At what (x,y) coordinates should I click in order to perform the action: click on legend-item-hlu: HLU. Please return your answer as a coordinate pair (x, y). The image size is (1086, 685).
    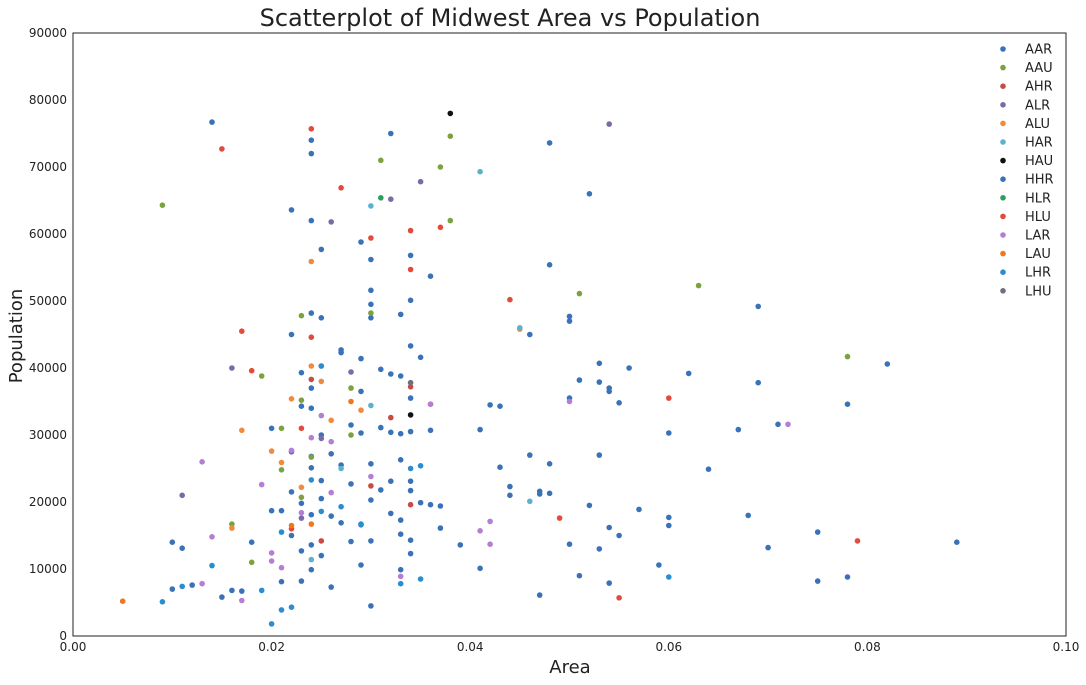
    Looking at the image, I should click on (1025, 217).